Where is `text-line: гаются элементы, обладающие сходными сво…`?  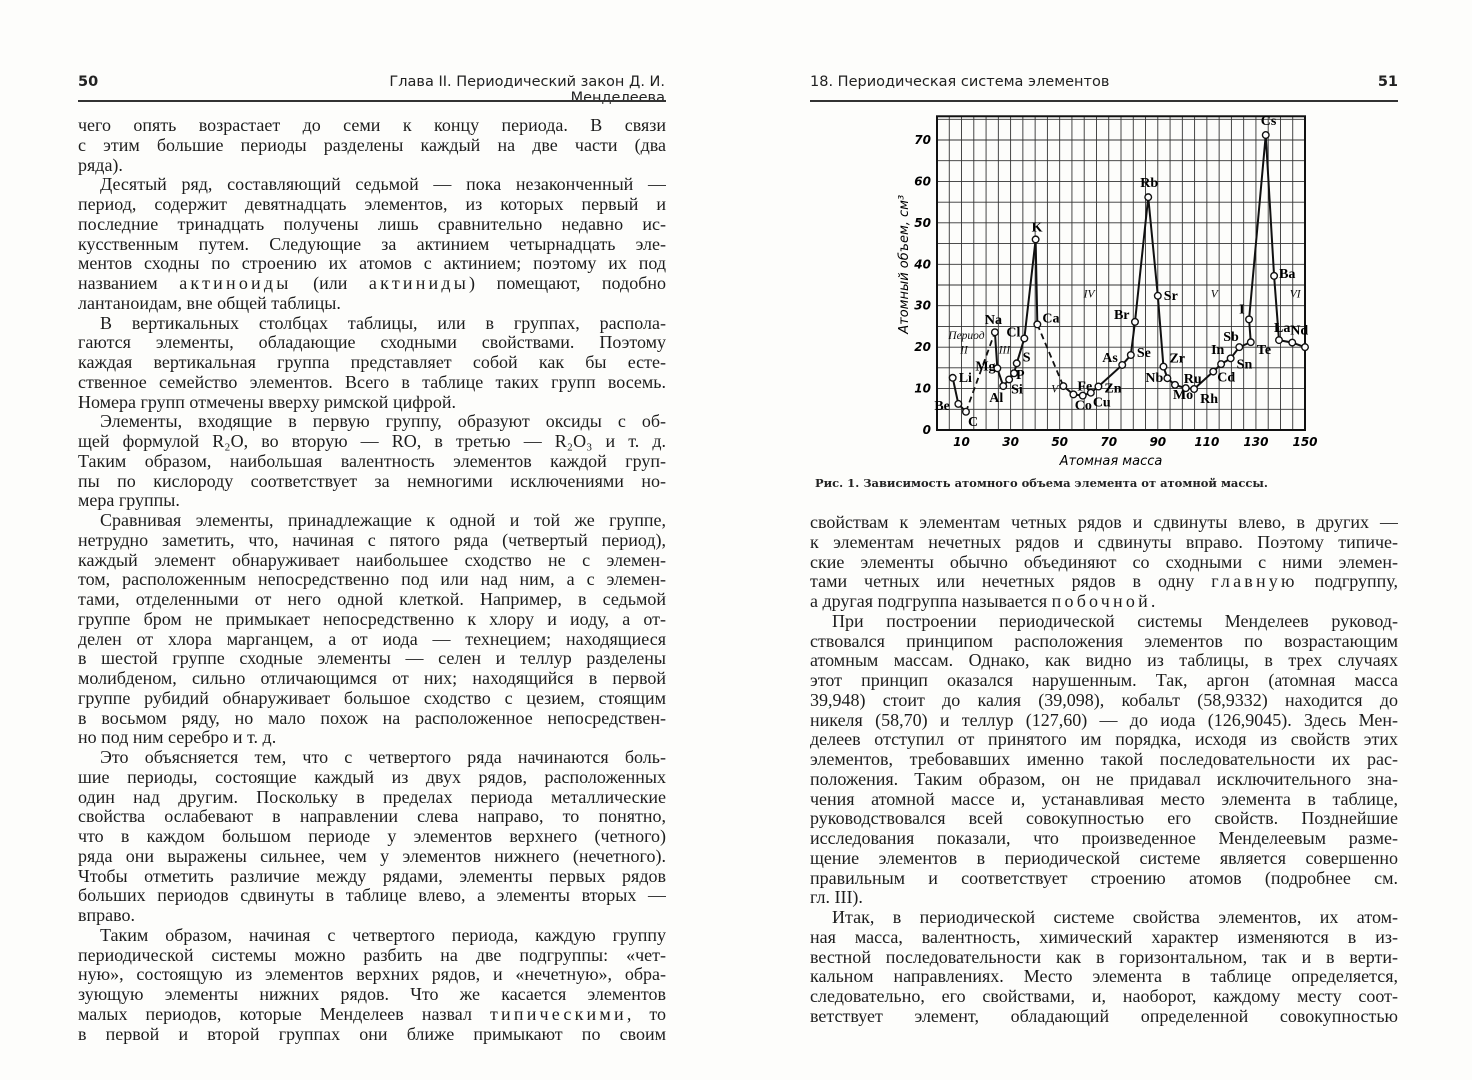 text-line: гаются элементы, обладающие сходными сво… is located at coordinates (372, 343).